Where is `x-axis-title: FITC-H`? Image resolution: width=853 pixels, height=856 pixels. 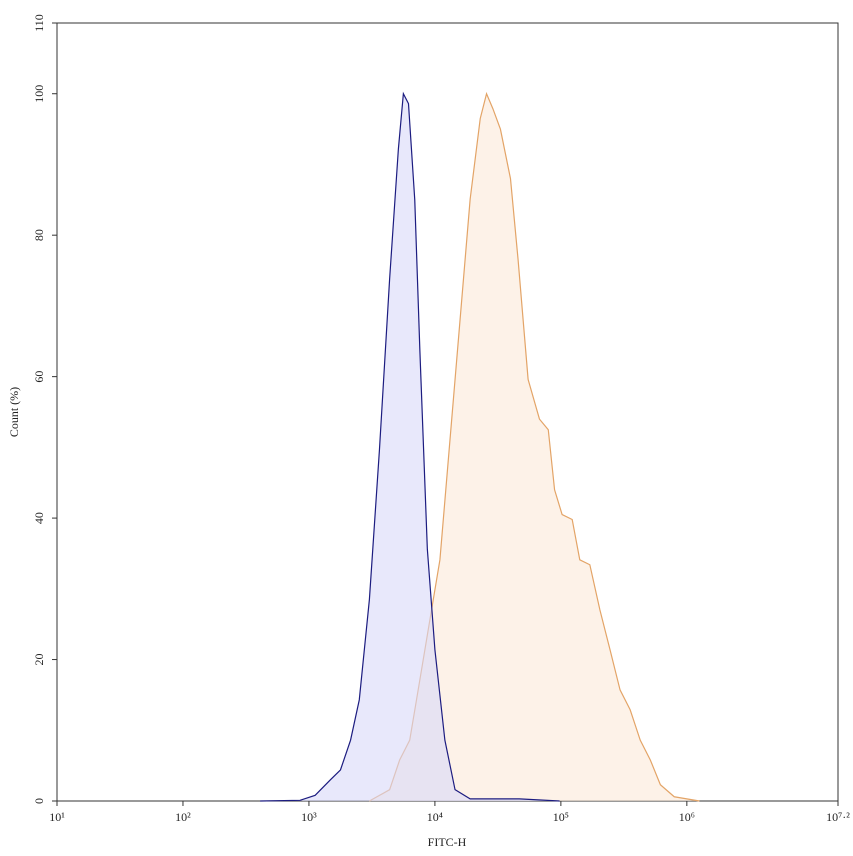 x-axis-title: FITC-H is located at coordinates (447, 842).